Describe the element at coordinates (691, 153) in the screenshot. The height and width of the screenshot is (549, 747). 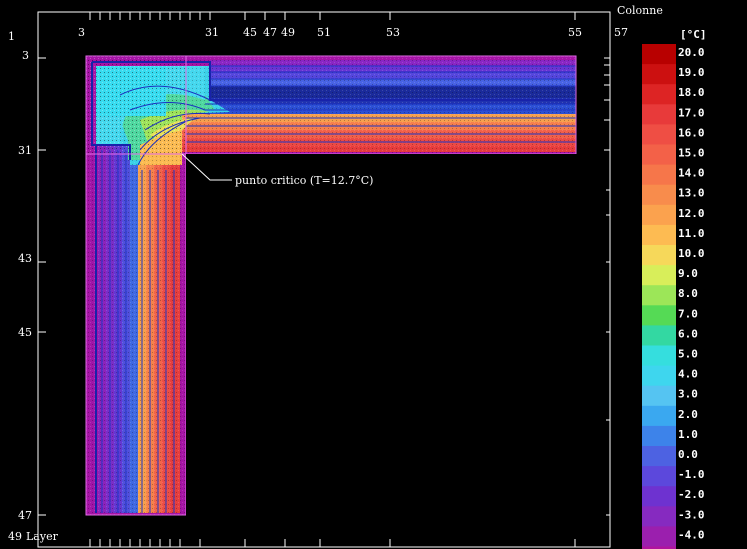
I see `legend-value-label: 15.0` at that location.